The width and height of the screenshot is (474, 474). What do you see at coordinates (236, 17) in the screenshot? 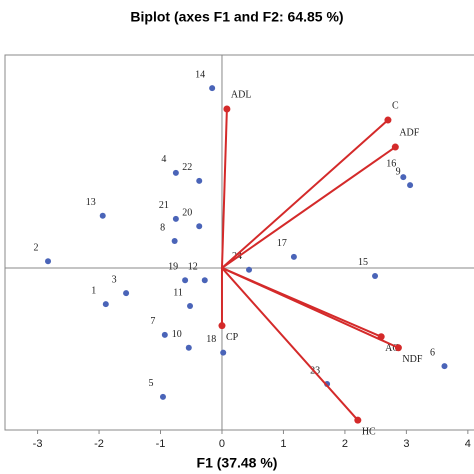
I see `chart-title: Biplot (axes F1 and F2: 64.85 %)` at bounding box center [236, 17].